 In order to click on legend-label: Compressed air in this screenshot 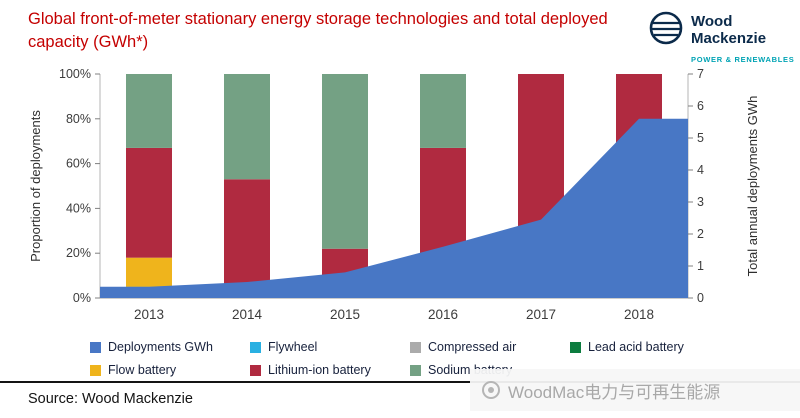, I will do `click(472, 347)`.